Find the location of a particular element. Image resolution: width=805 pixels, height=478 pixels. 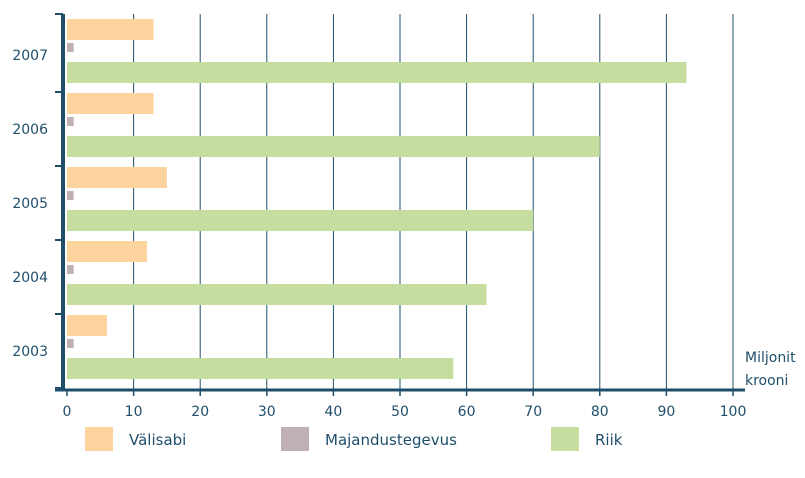

bar-2007-majandustegevus is located at coordinates (70, 47).